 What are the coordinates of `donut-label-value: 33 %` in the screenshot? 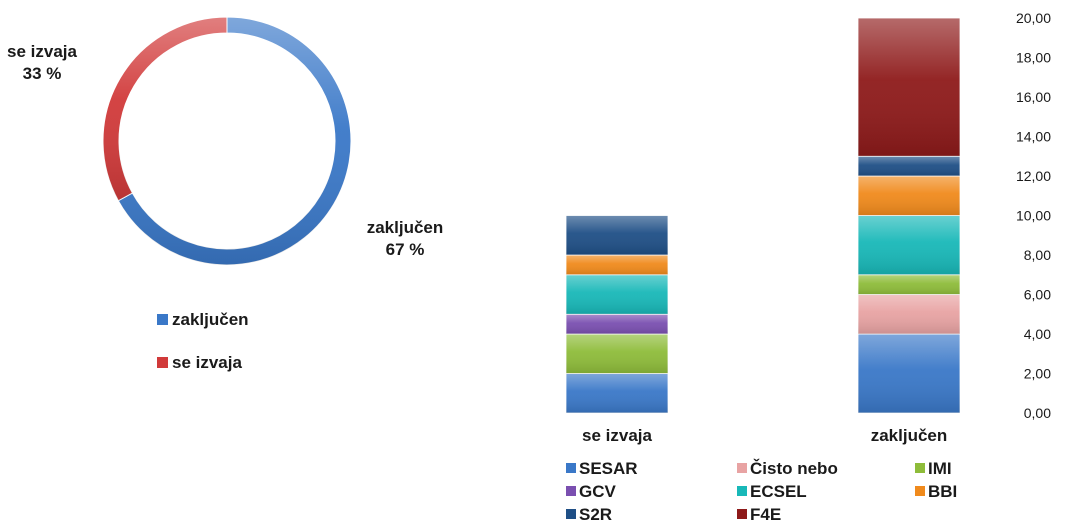 It's located at (42, 73).